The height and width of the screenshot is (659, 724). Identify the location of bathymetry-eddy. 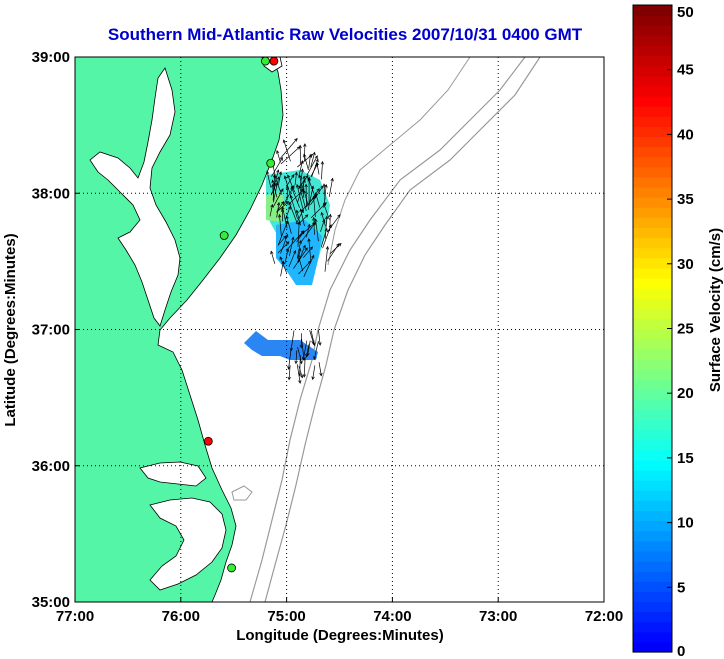
(242, 493).